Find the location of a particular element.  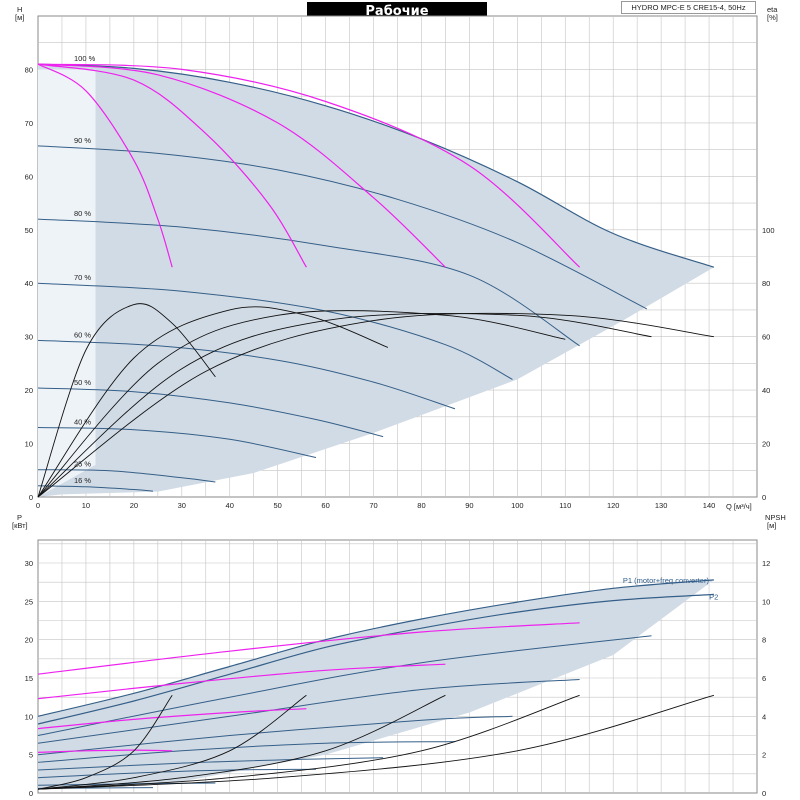

eta-tick-label: 60 is located at coordinates (766, 337).